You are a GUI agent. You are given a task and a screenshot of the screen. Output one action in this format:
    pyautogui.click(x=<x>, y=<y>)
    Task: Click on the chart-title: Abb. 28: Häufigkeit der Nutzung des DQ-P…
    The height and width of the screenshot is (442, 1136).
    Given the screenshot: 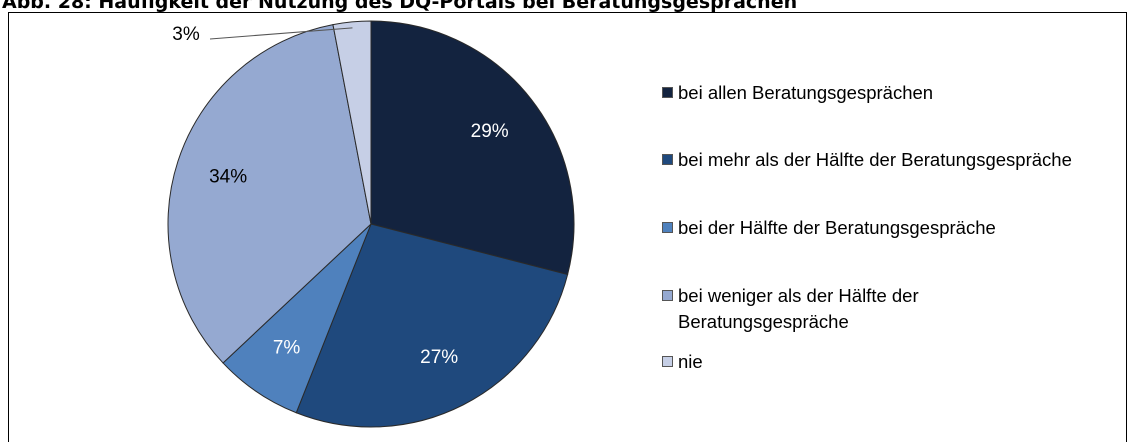 What is the action you would take?
    pyautogui.click(x=400, y=6)
    